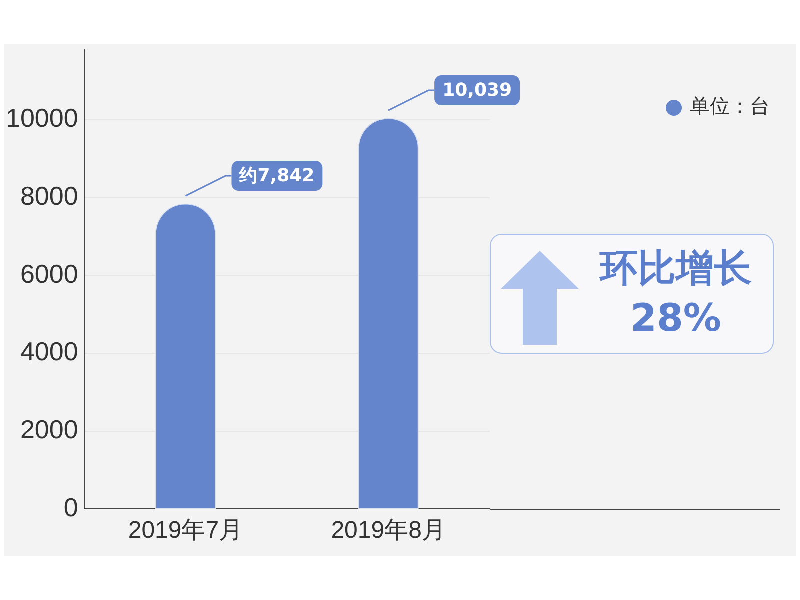 The image size is (800, 600). What do you see at coordinates (49, 196) in the screenshot?
I see `y-tick-label: 8000` at bounding box center [49, 196].